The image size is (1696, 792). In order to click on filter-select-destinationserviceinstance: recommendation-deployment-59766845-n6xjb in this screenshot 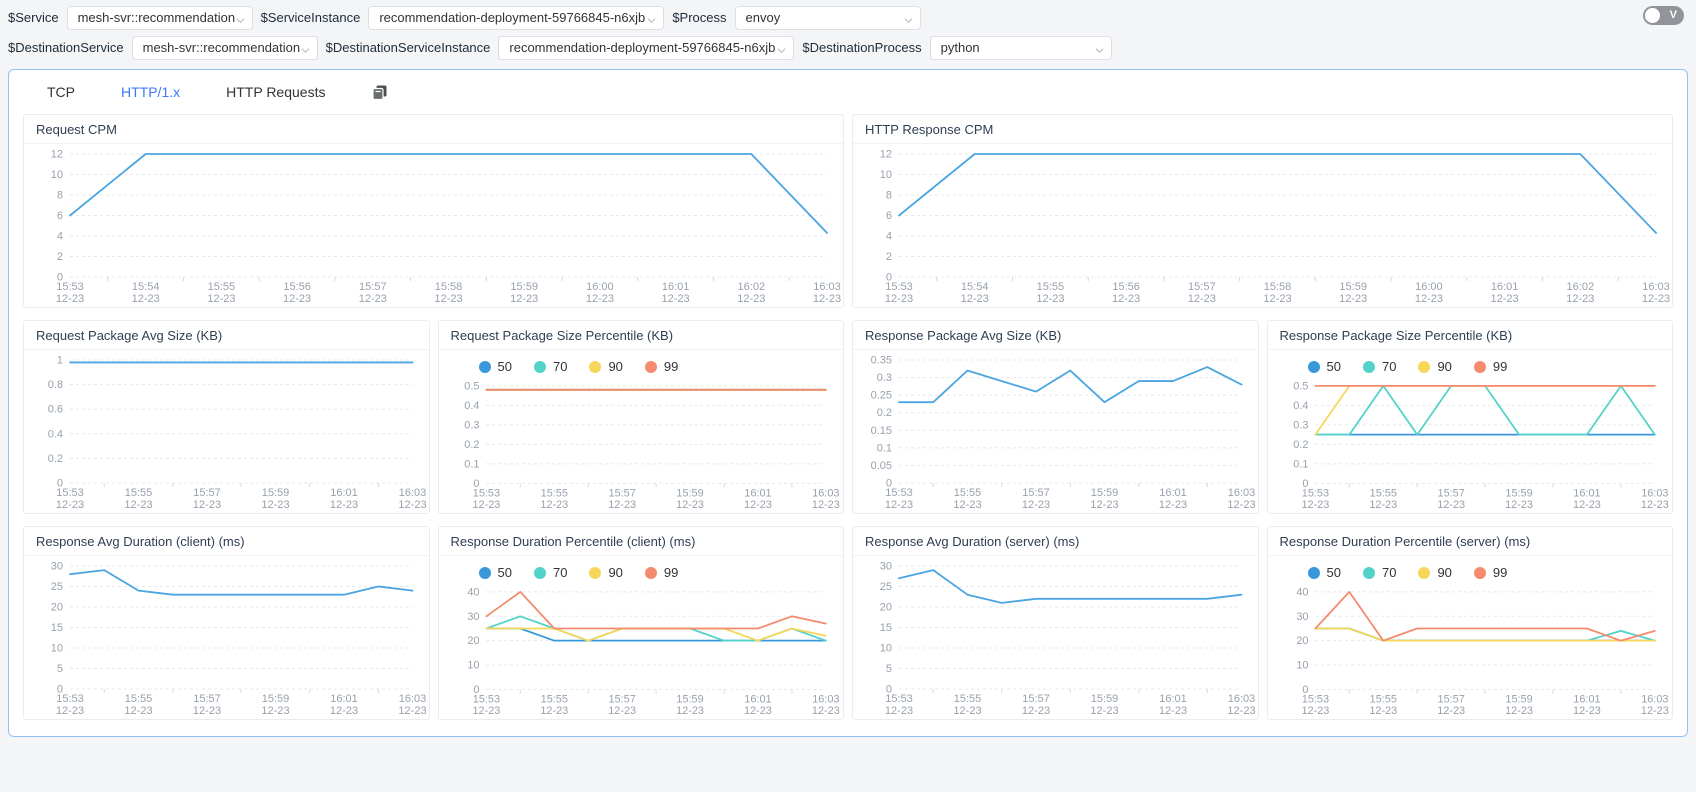, I will do `click(646, 47)`.